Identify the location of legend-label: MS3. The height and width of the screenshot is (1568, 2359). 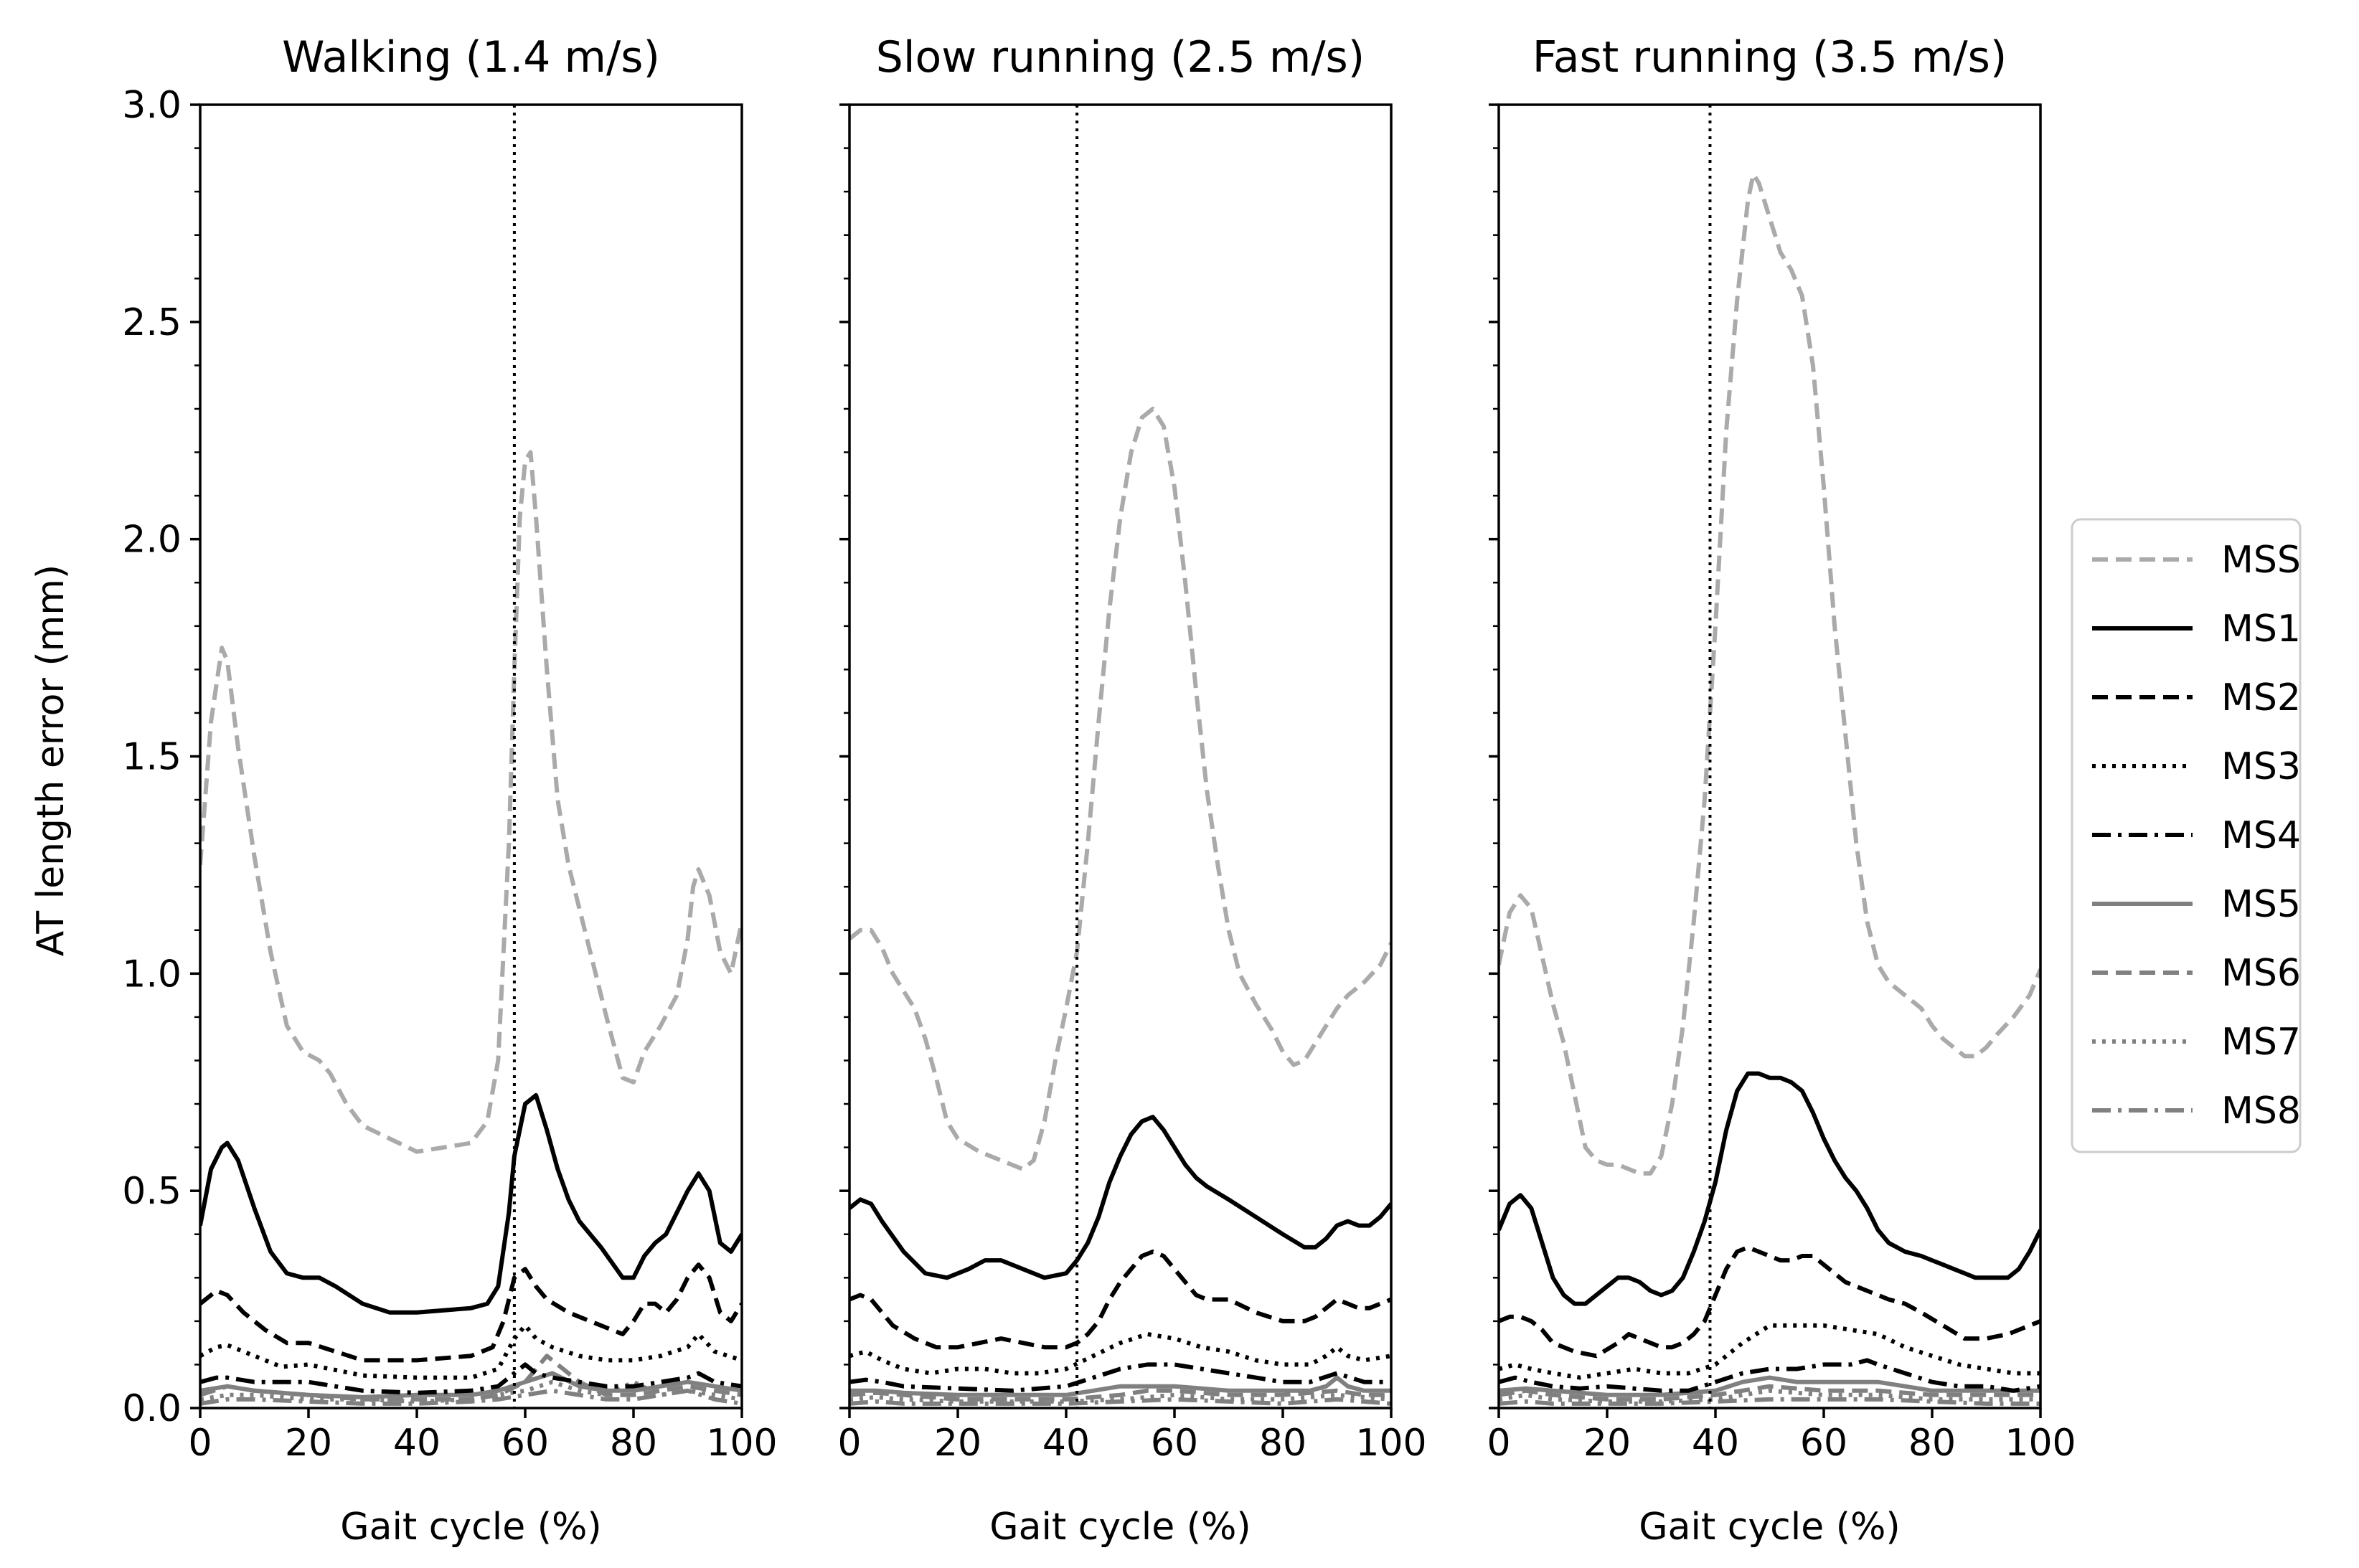
(2261, 767).